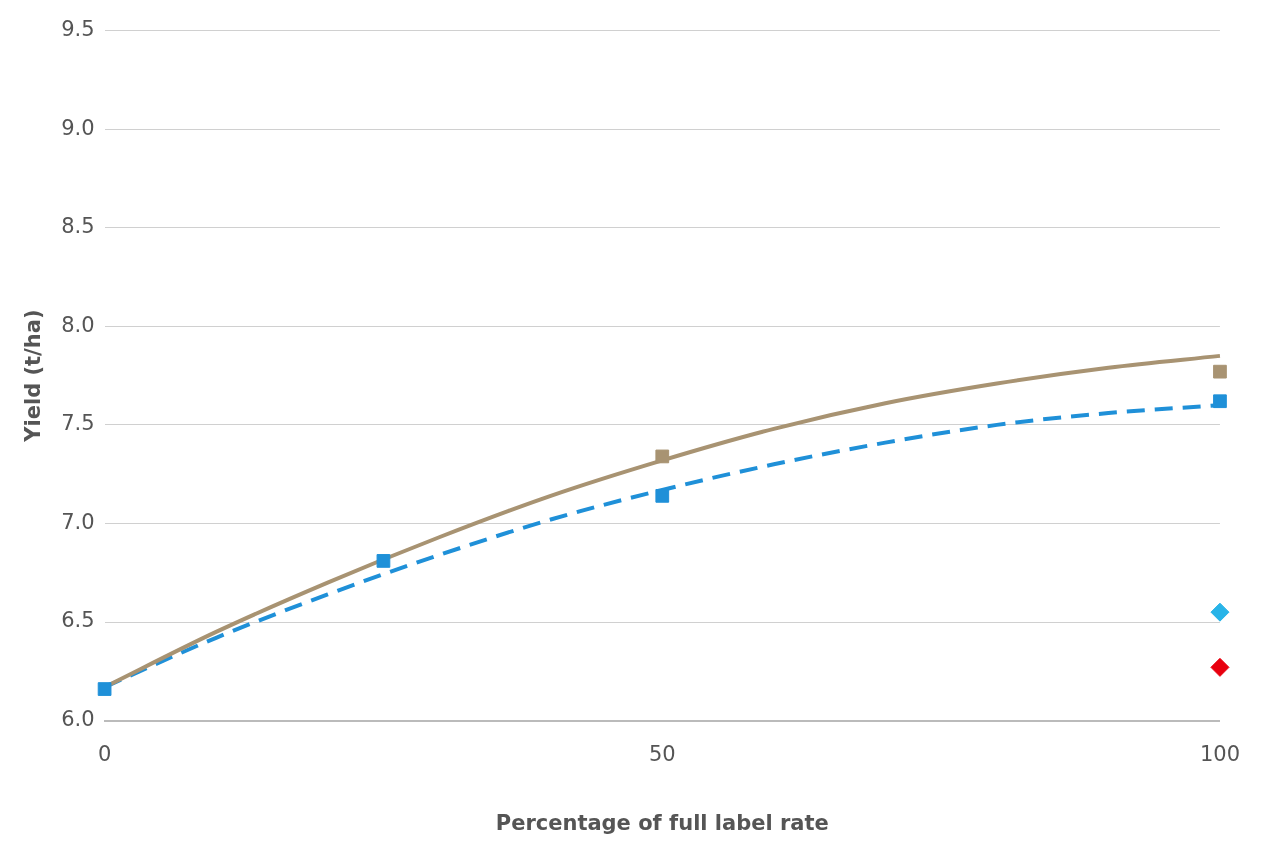  What do you see at coordinates (78, 719) in the screenshot?
I see `y-tick-label: 6.0` at bounding box center [78, 719].